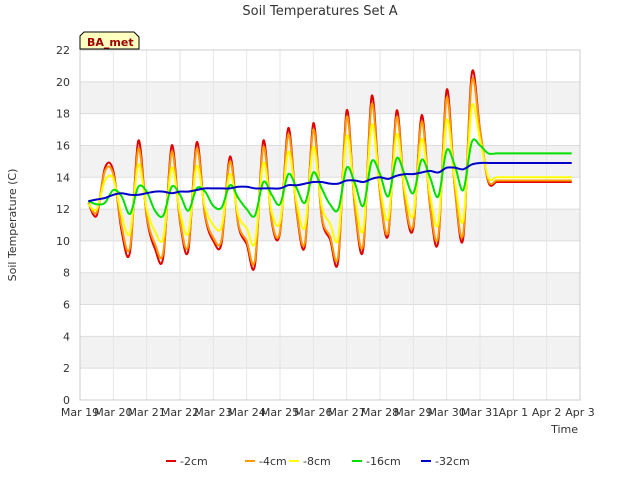  What do you see at coordinates (66, 368) in the screenshot?
I see `y-tick-label: 2` at bounding box center [66, 368].